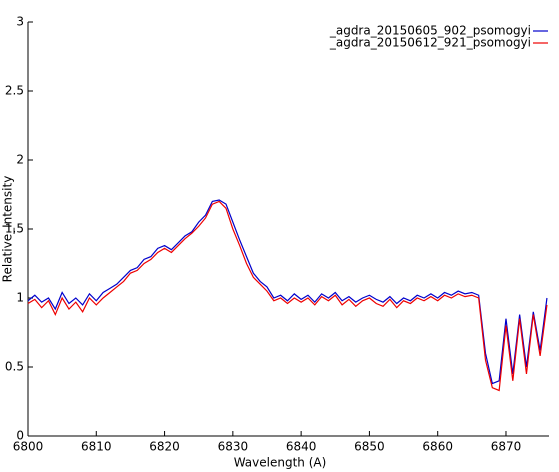 This screenshot has width=559, height=472. I want to click on legend-label: _agdra_20150605_902_psomogyi, so click(430, 31).